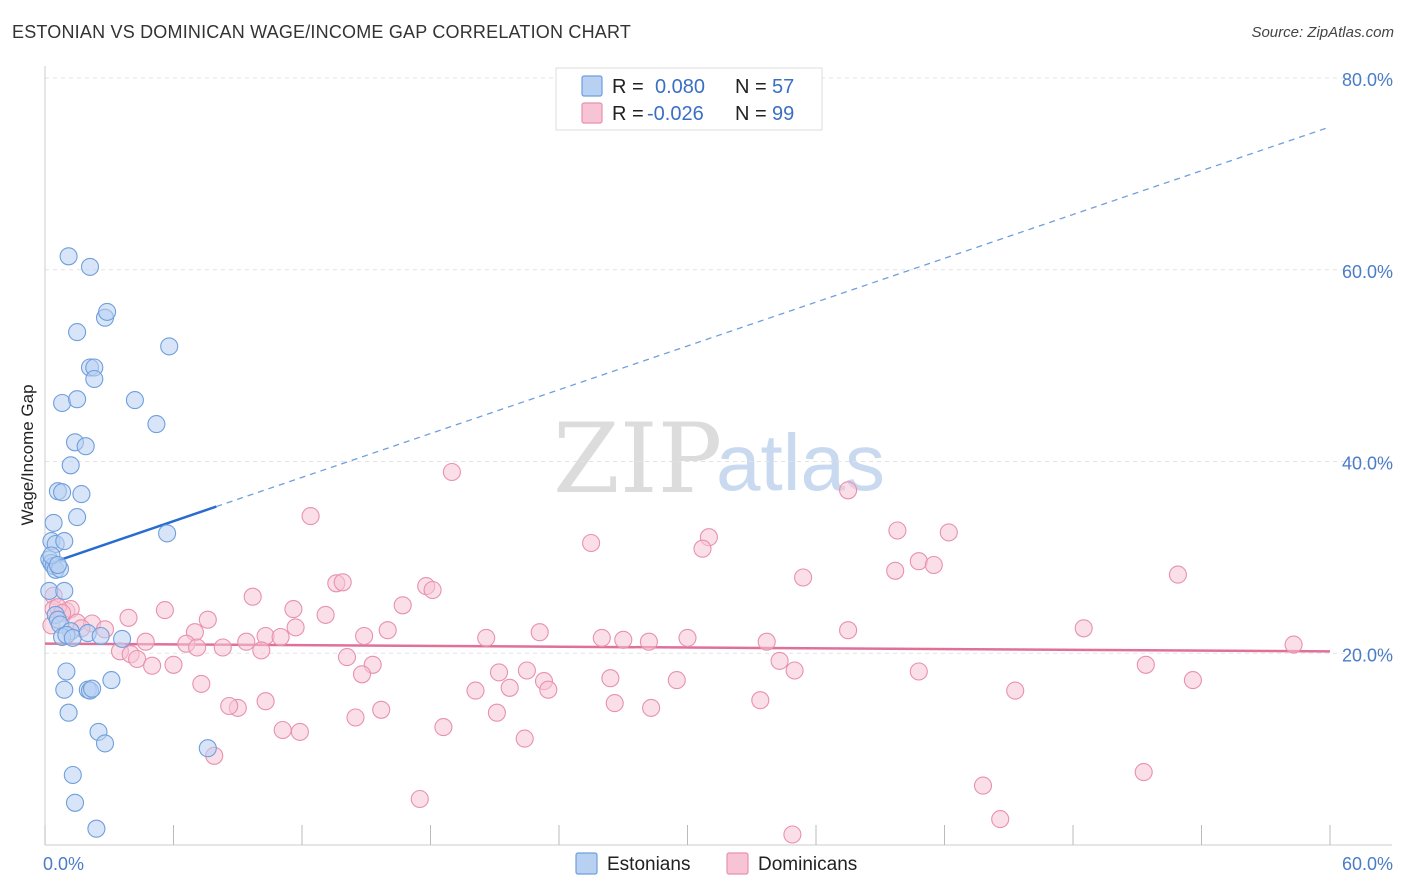 The height and width of the screenshot is (892, 1406). I want to click on y-tick-label-80: 80.0%, so click(1367, 80).